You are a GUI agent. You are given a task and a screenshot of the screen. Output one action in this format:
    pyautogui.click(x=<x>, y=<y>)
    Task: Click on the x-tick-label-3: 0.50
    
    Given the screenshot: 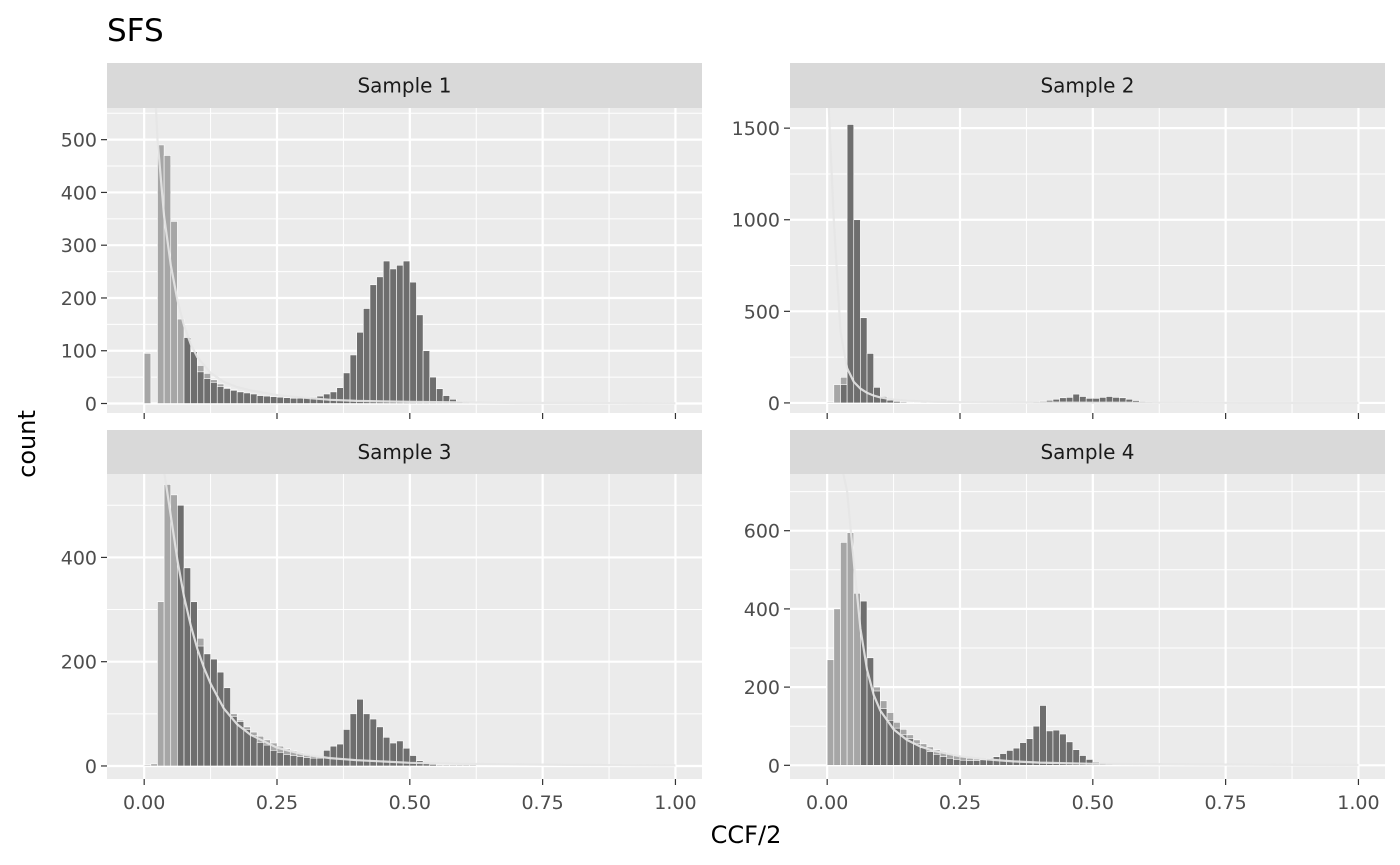 What is the action you would take?
    pyautogui.click(x=410, y=803)
    